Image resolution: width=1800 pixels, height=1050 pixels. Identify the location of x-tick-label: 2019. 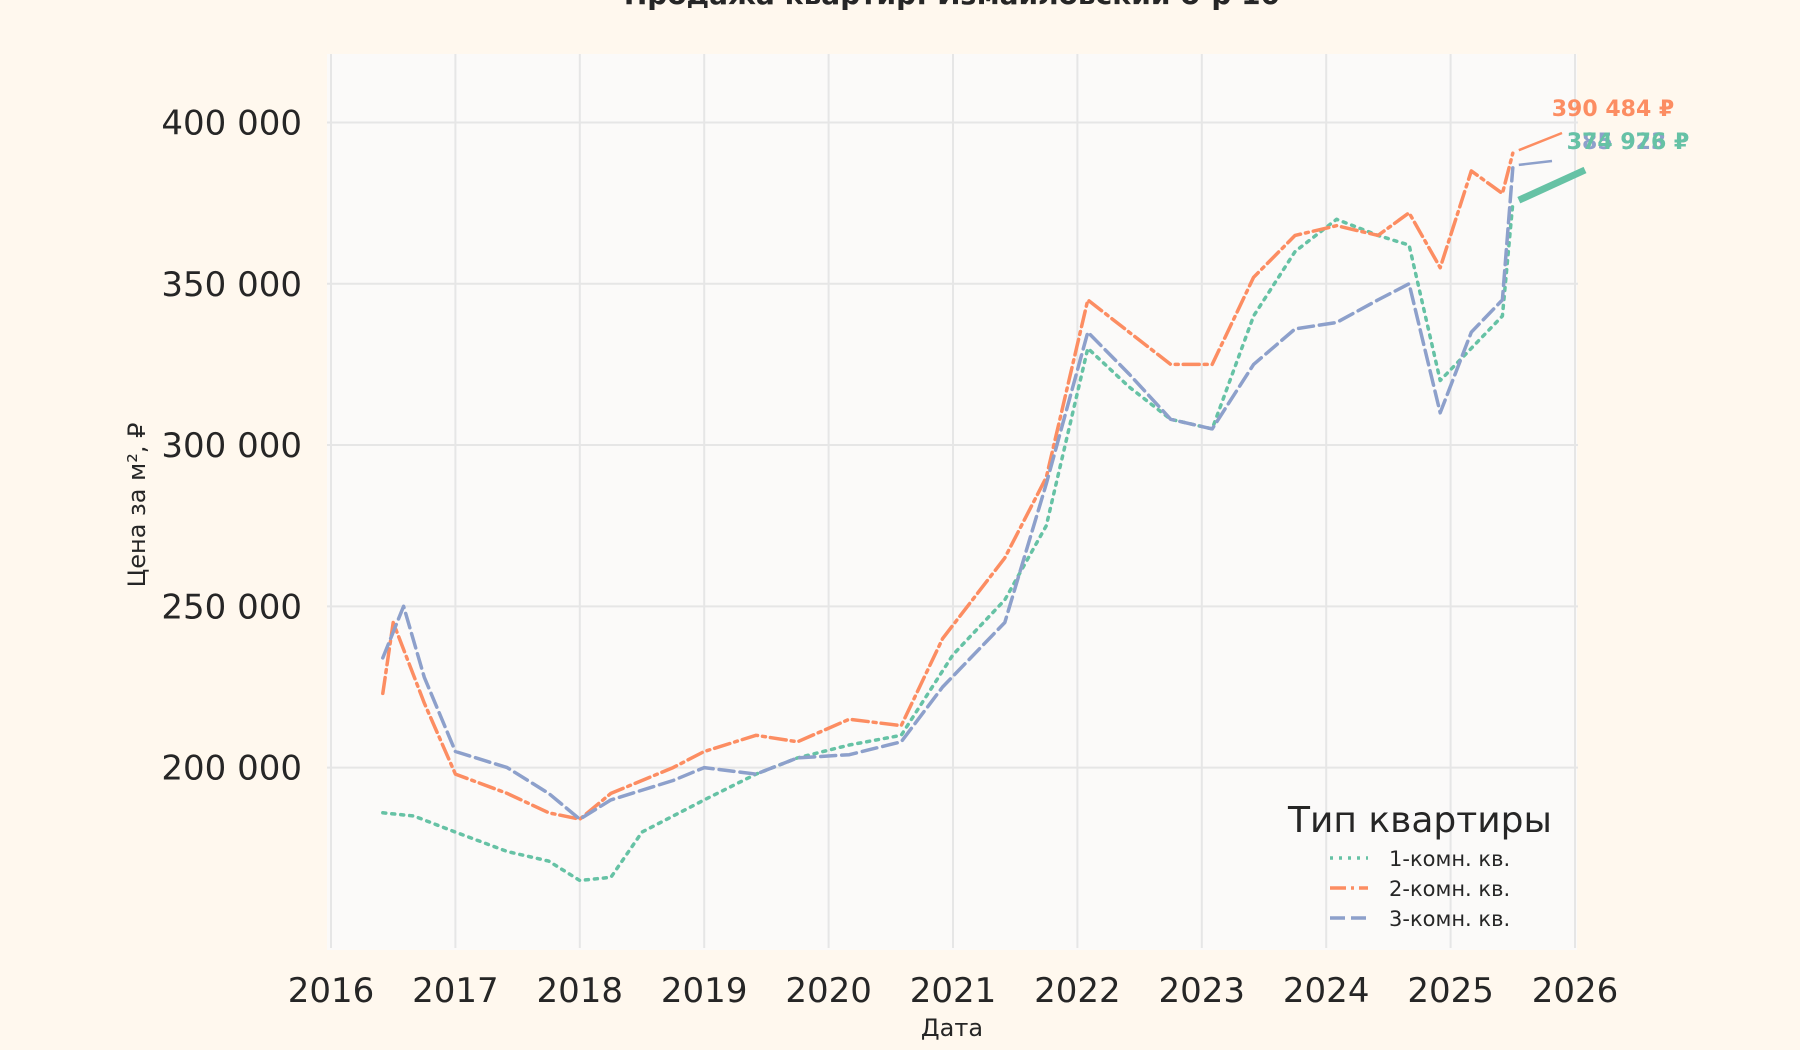
(704, 991).